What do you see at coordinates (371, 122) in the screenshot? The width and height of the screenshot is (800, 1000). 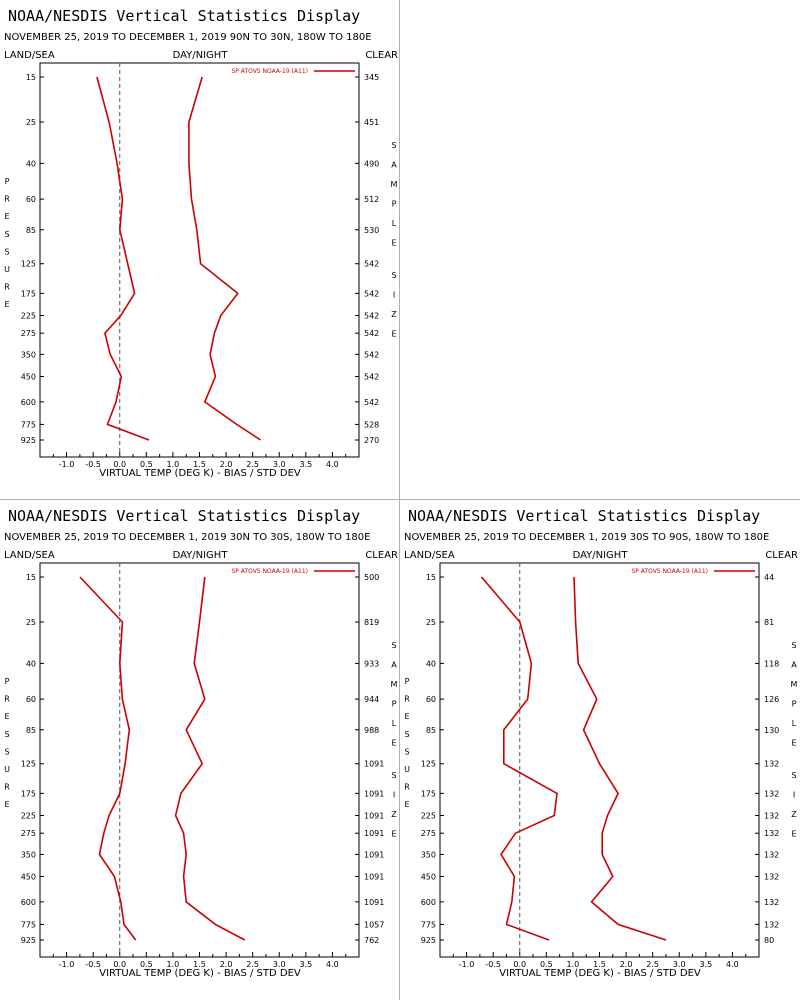 I see `sample-size-label: 451` at bounding box center [371, 122].